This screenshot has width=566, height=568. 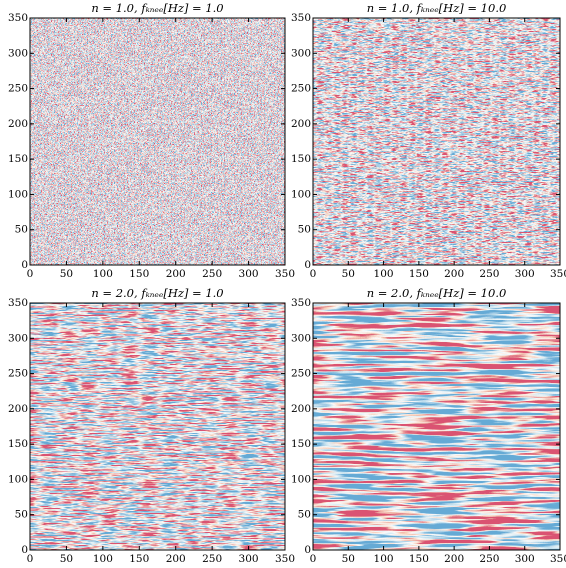 What do you see at coordinates (157, 293) in the screenshot?
I see `panel-title: n = 2.0, fₖₙₑₑ[Hz] = 1.0` at bounding box center [157, 293].